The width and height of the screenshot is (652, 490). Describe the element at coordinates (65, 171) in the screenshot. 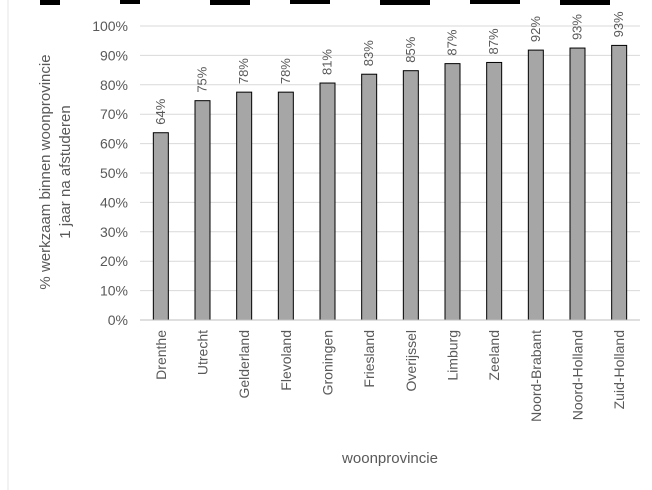

I see `y-axis-label-line-2: 1 jaar na afstuderen` at that location.